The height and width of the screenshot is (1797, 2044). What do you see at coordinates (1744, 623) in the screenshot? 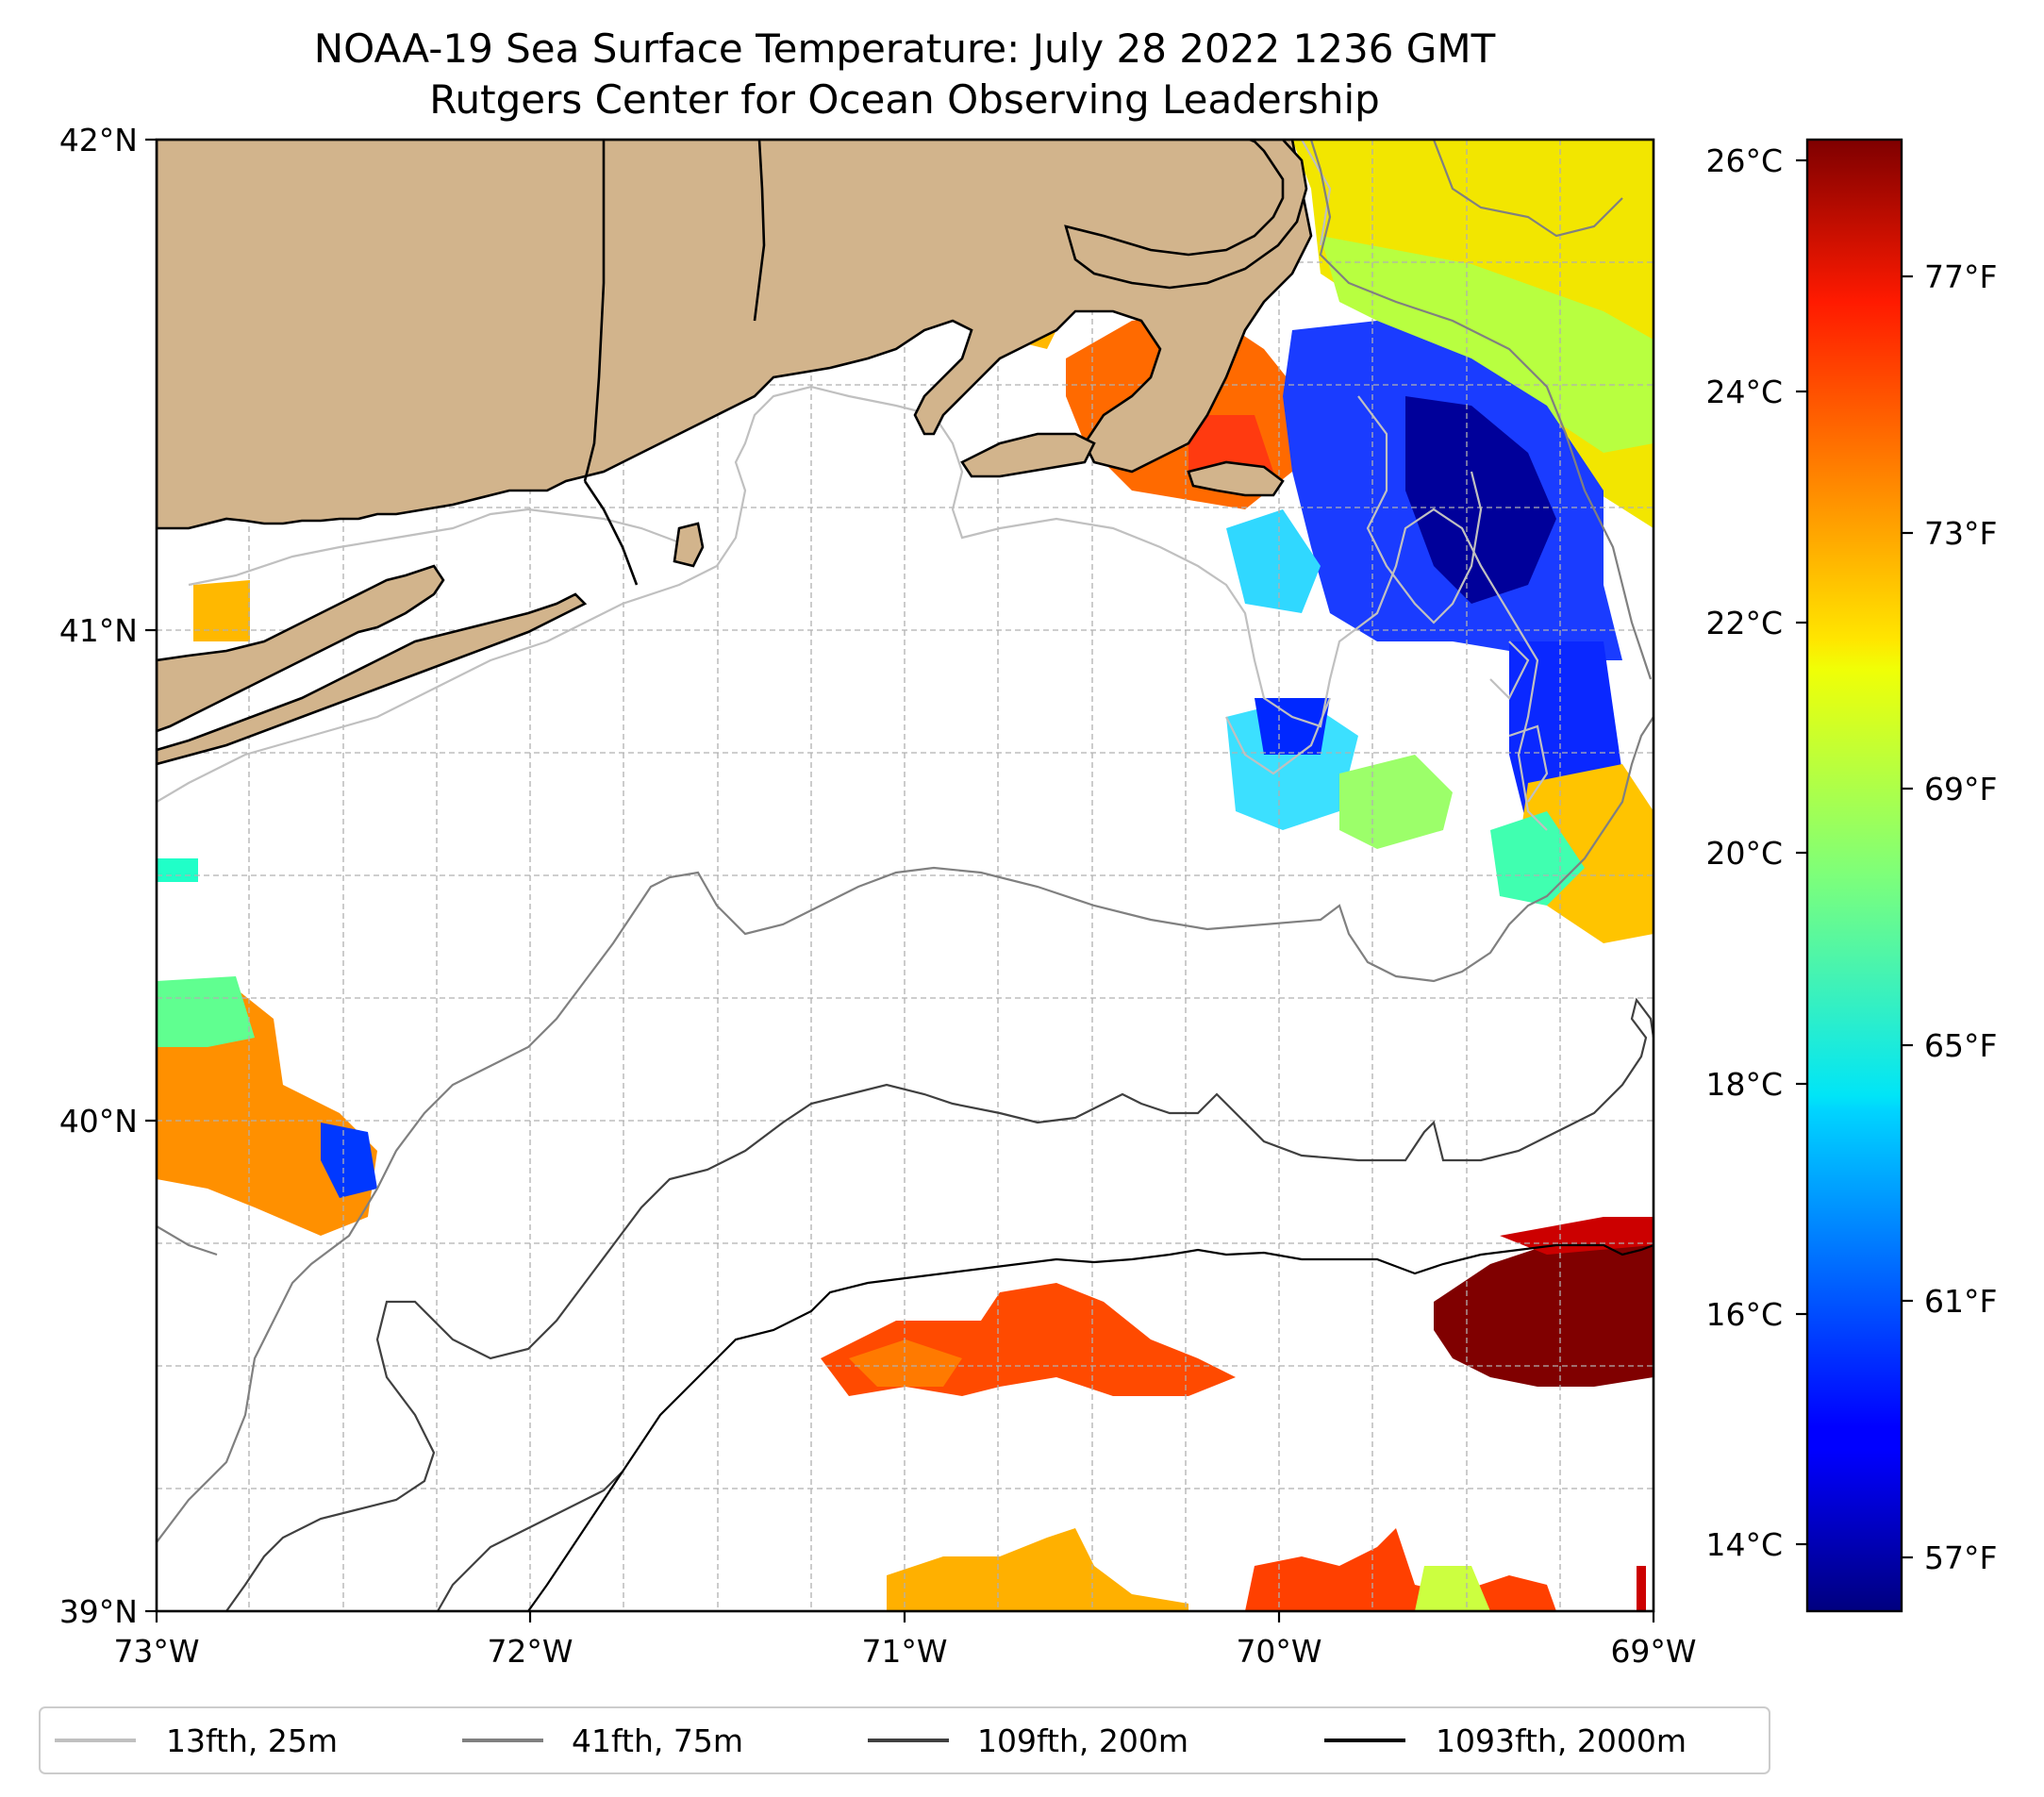
I see `colorbar-celsius-label: 22°C` at bounding box center [1744, 623].